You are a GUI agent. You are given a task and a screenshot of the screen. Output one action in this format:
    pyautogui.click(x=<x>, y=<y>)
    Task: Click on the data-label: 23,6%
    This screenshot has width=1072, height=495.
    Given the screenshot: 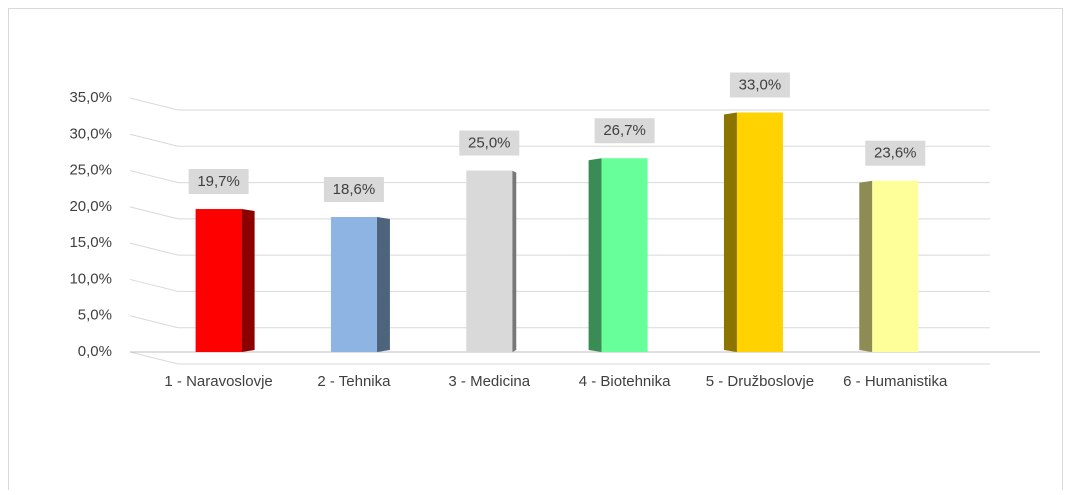 What is the action you would take?
    pyautogui.click(x=895, y=153)
    